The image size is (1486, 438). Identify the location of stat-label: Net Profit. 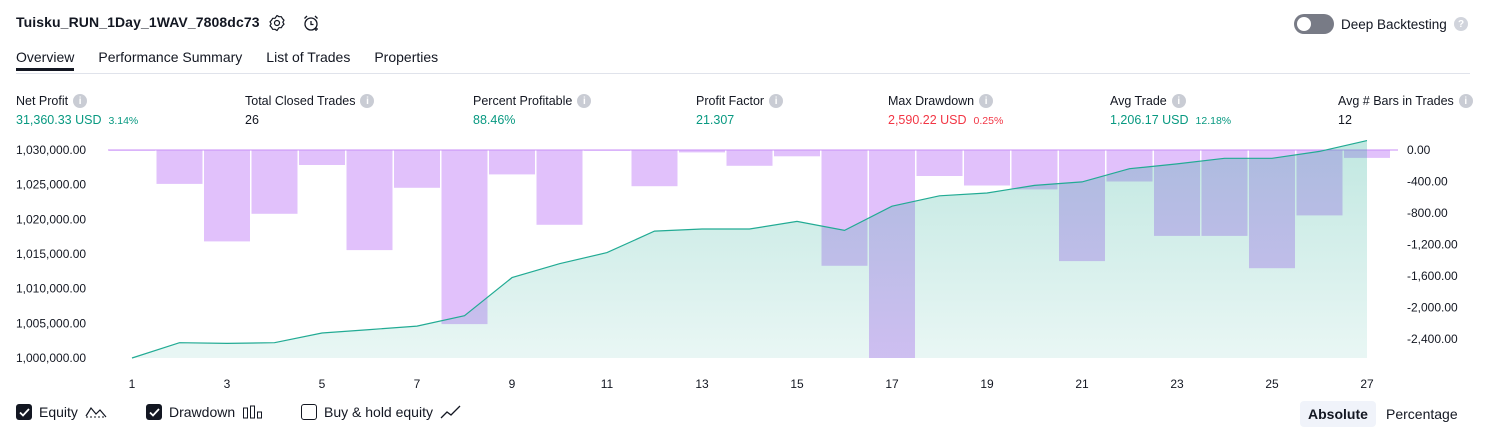
(42, 101).